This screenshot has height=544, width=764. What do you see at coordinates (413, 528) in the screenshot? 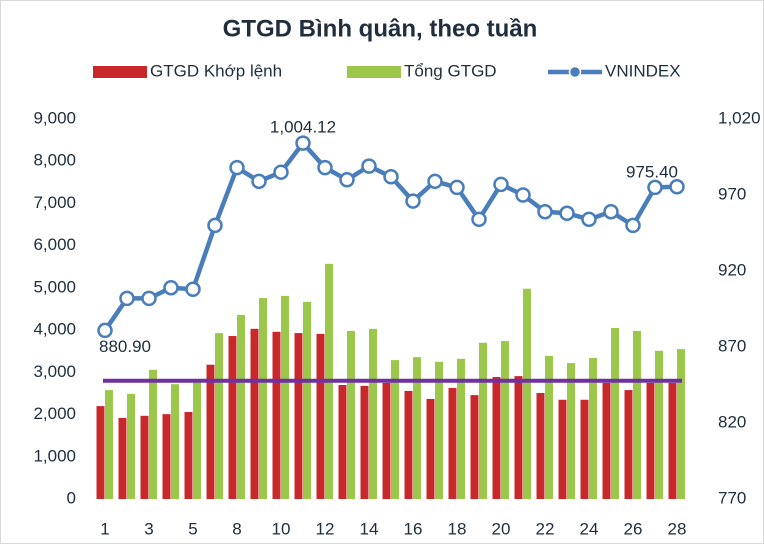
I see `x-tick-label: 16` at bounding box center [413, 528].